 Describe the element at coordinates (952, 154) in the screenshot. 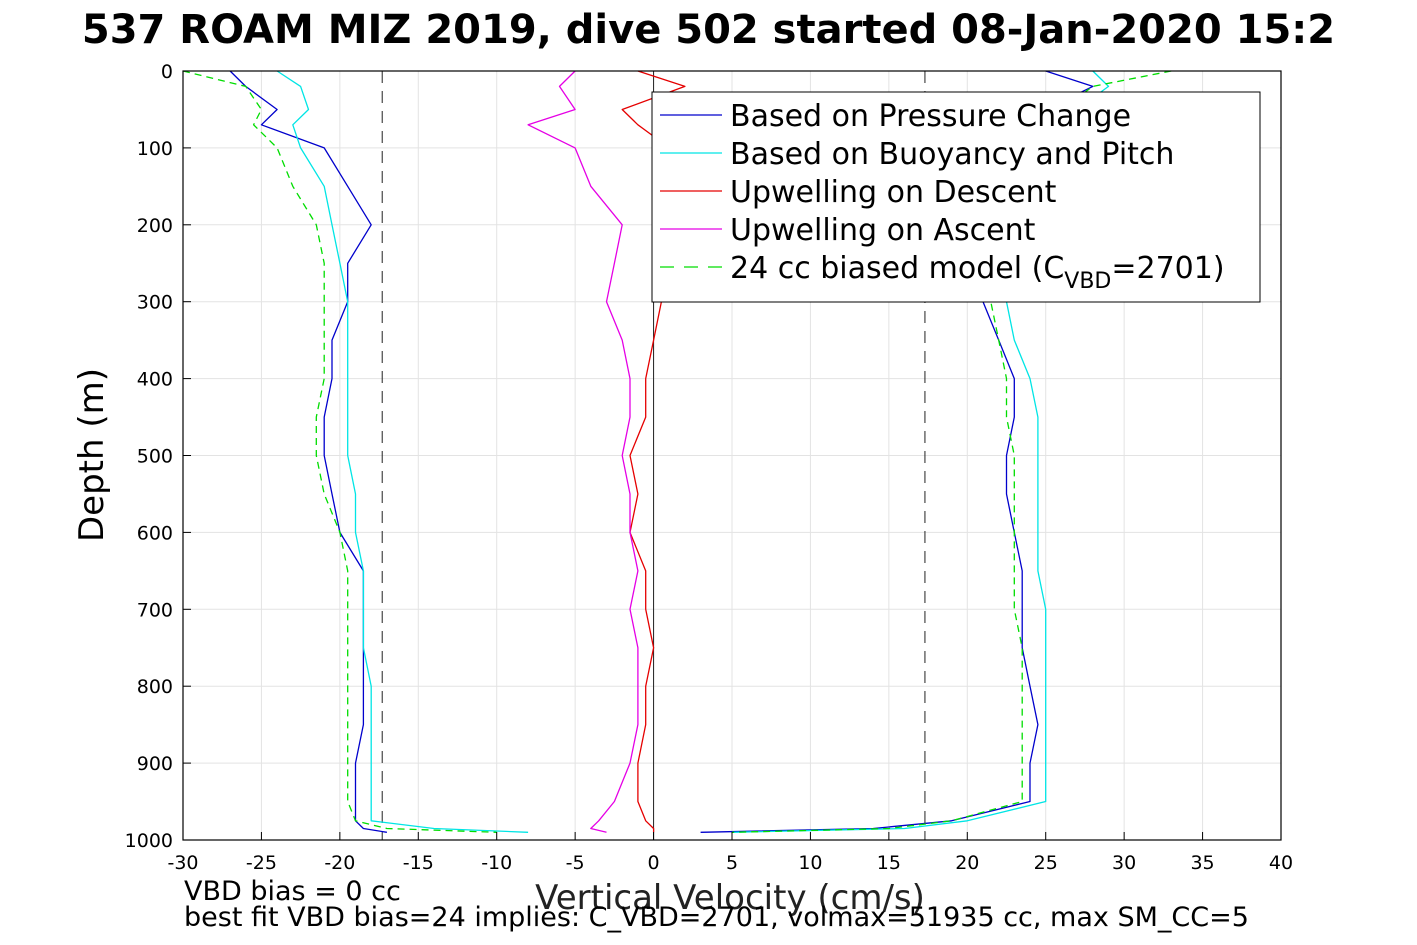

I see `legend-label: Based on Buoyancy and Pitch` at that location.